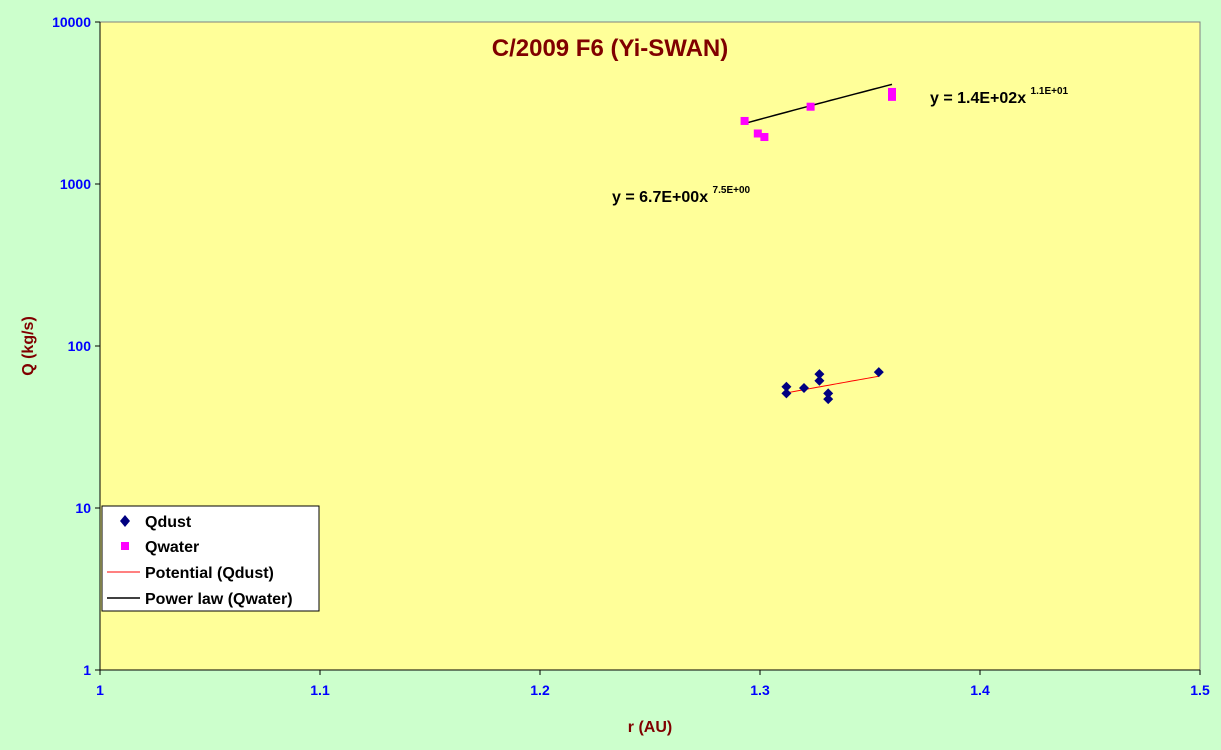  What do you see at coordinates (100, 690) in the screenshot?
I see `x-tick-label: 1` at bounding box center [100, 690].